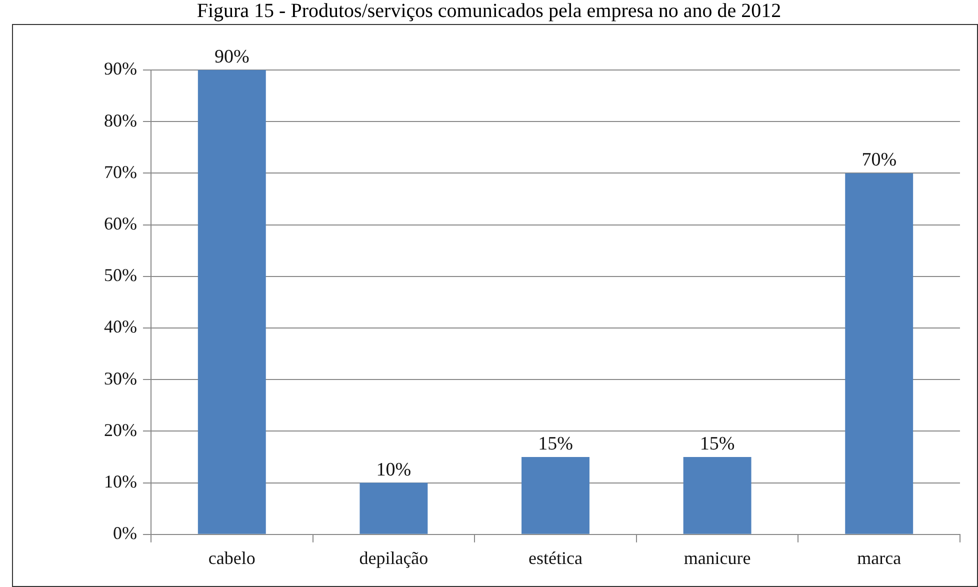 The image size is (978, 587). What do you see at coordinates (120, 120) in the screenshot?
I see `y-tick-label: 80%` at bounding box center [120, 120].